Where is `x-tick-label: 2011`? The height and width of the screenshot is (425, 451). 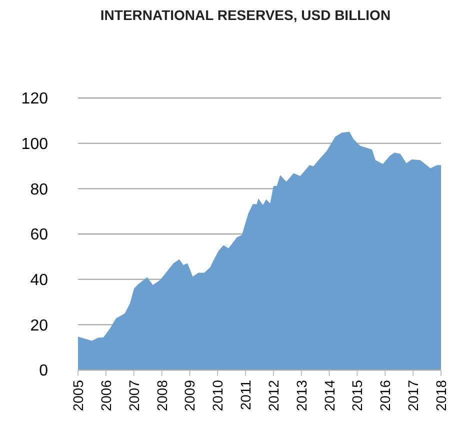 x-tick-label: 2011 is located at coordinates (246, 395).